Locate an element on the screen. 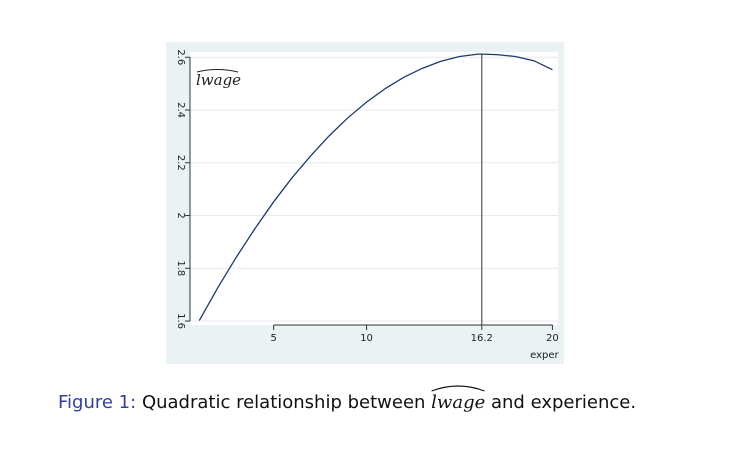 This screenshot has height=454, width=736. y-tick-label-5: 2.6 is located at coordinates (180, 57).